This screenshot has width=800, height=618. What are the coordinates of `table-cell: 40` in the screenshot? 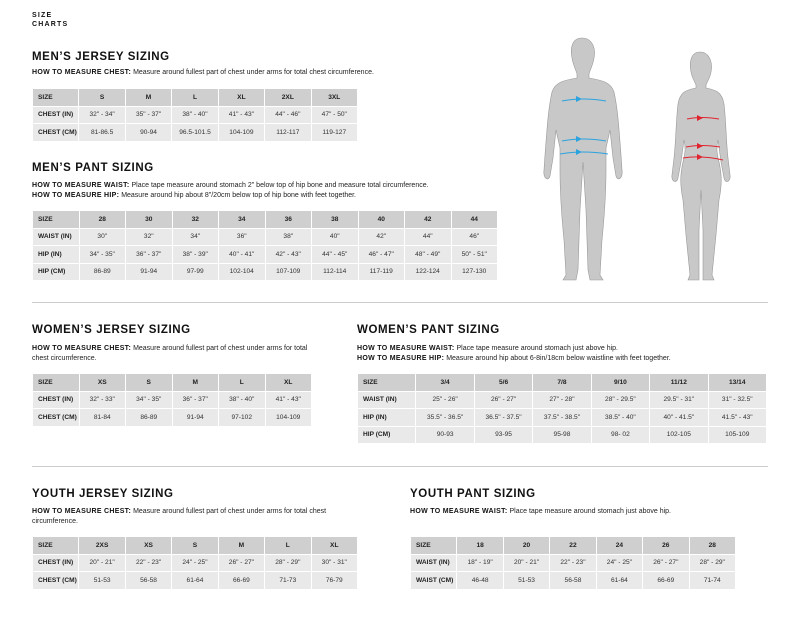 It's located at (381, 219).